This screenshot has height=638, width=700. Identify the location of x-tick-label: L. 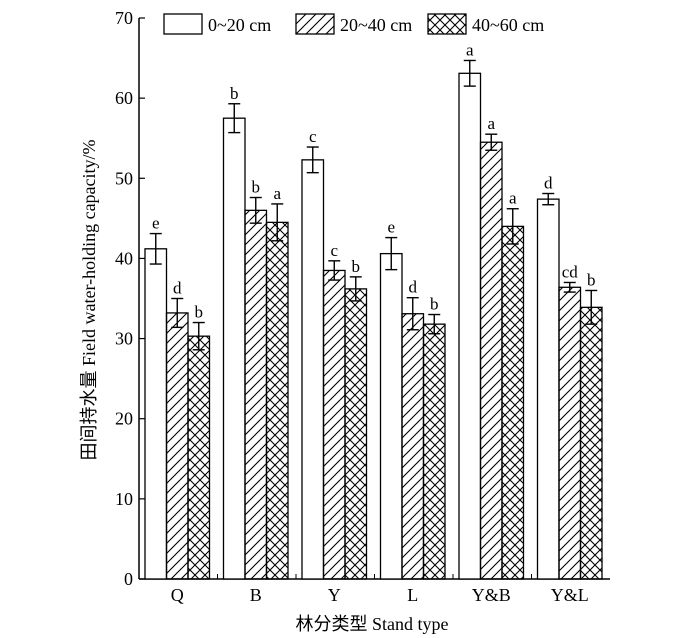
(412, 595).